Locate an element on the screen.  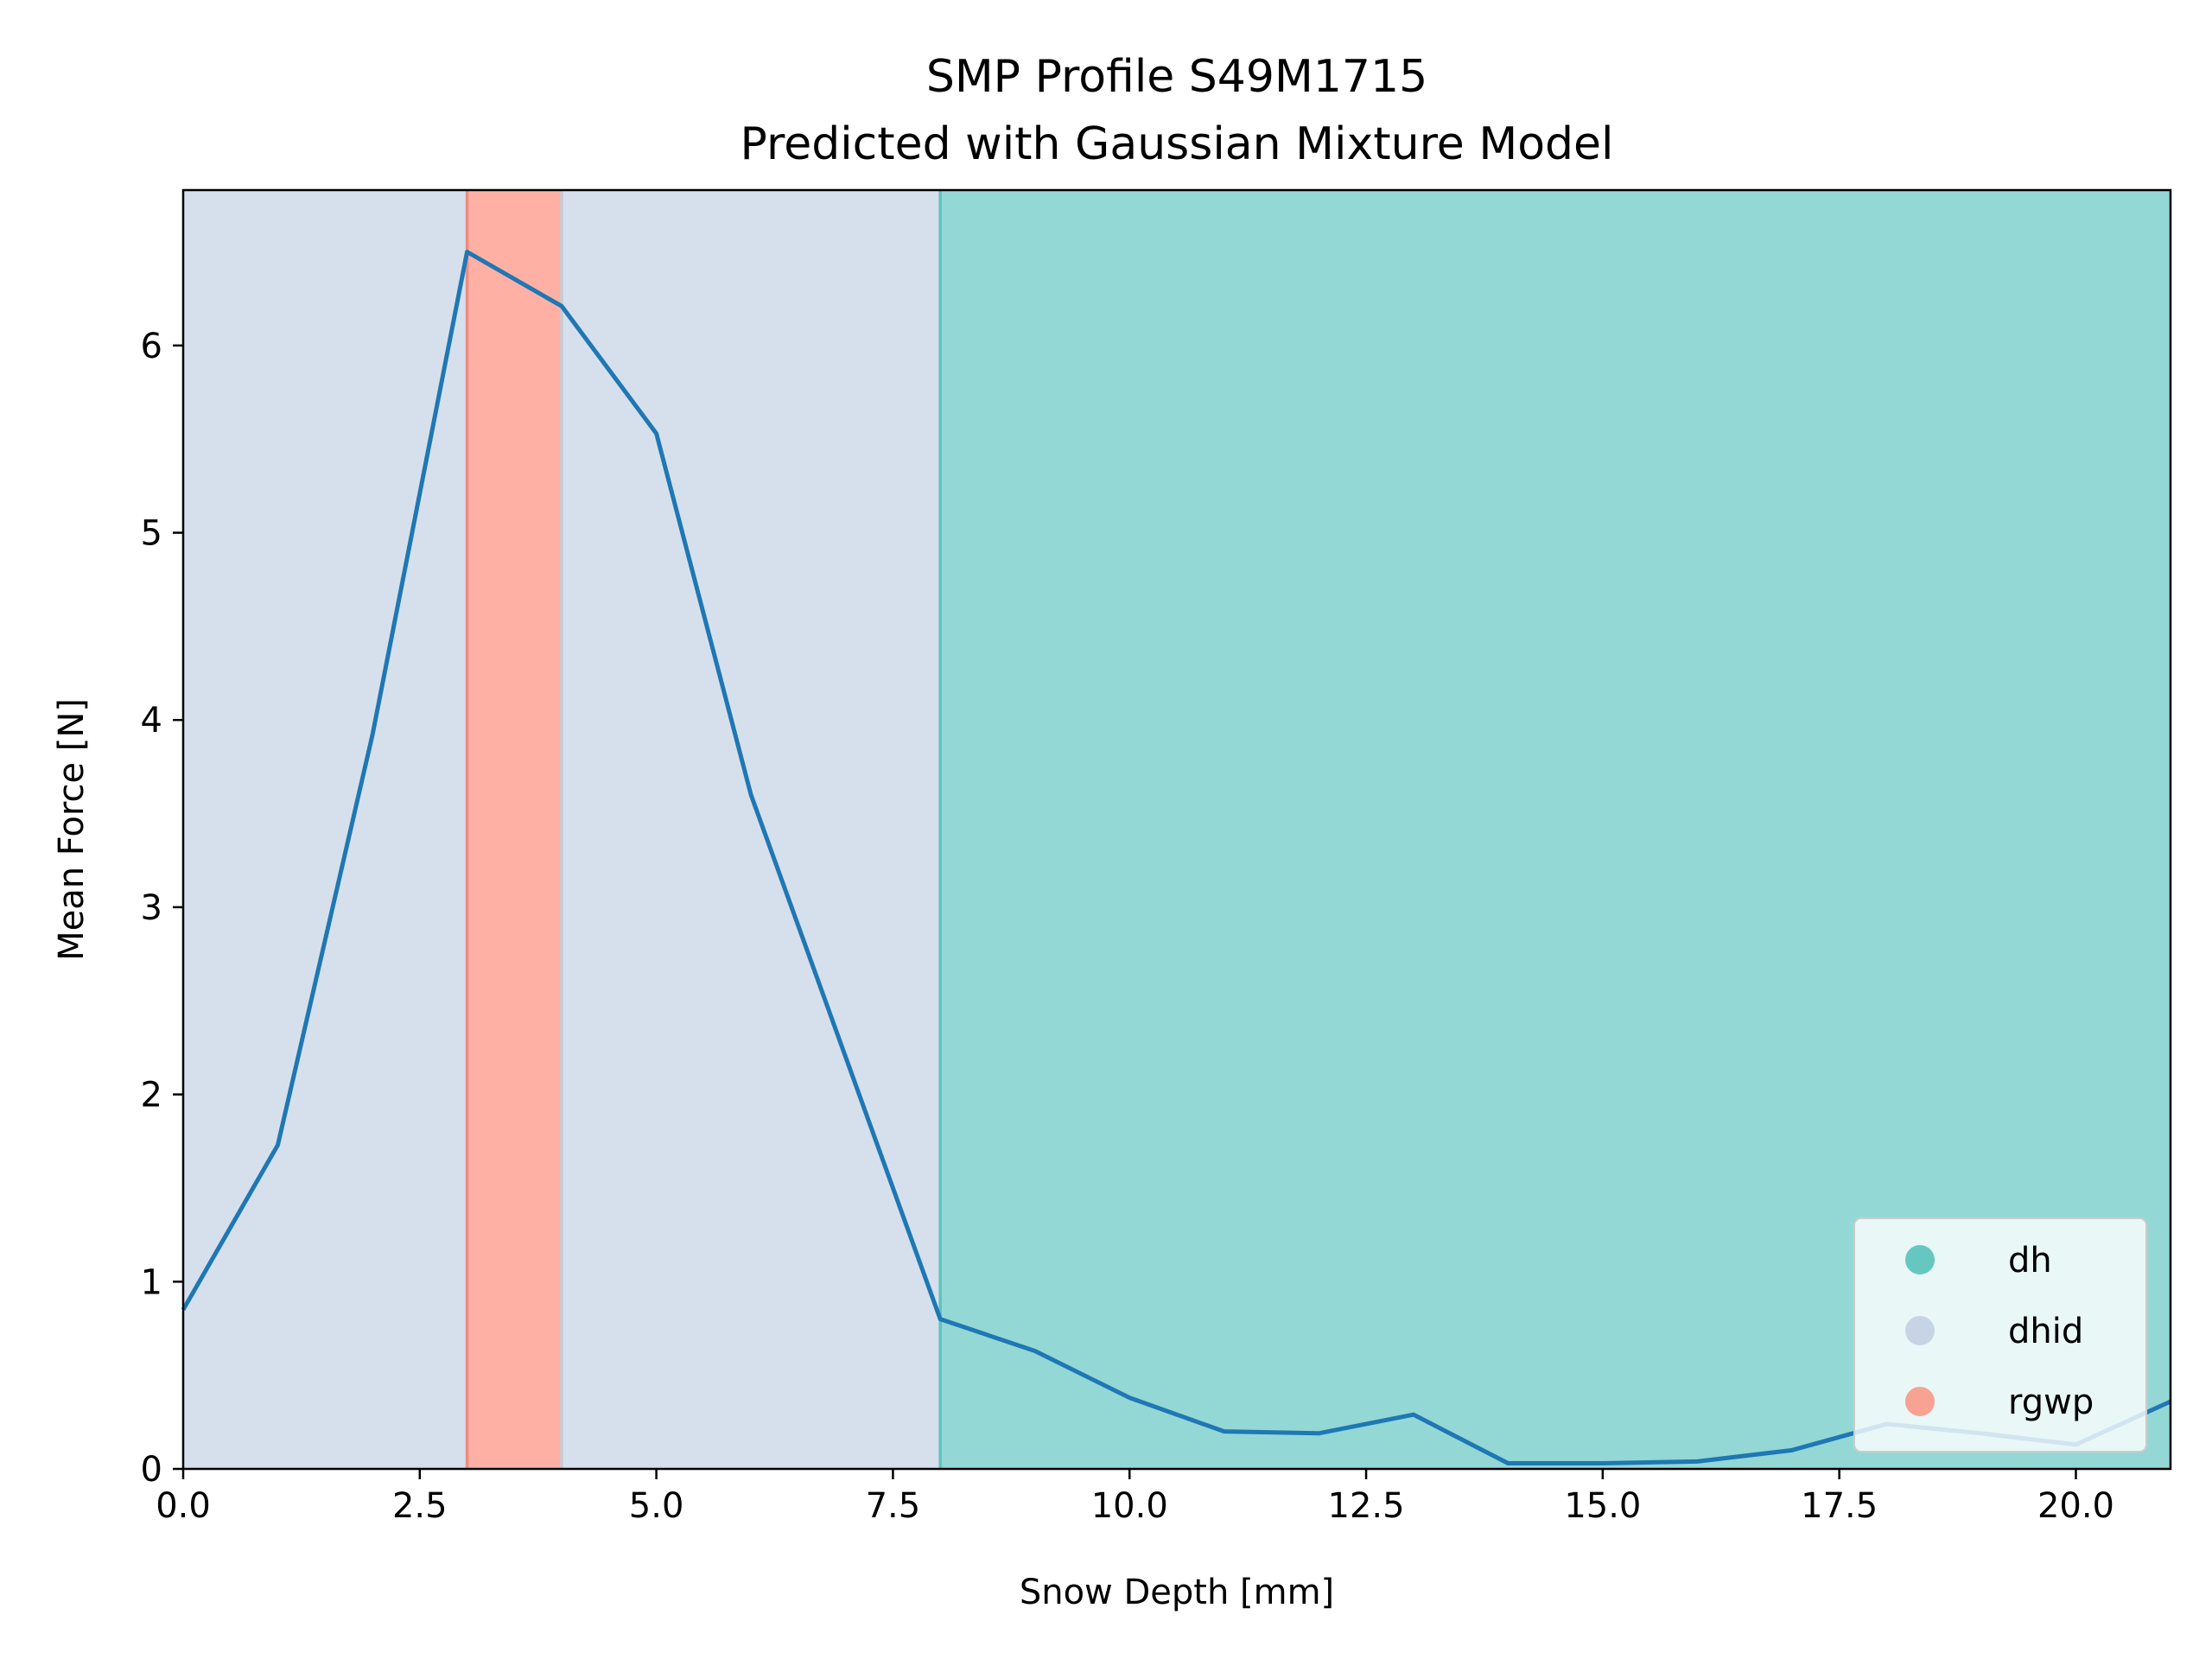
x-tick-label-0: 0.0 is located at coordinates (183, 1506).